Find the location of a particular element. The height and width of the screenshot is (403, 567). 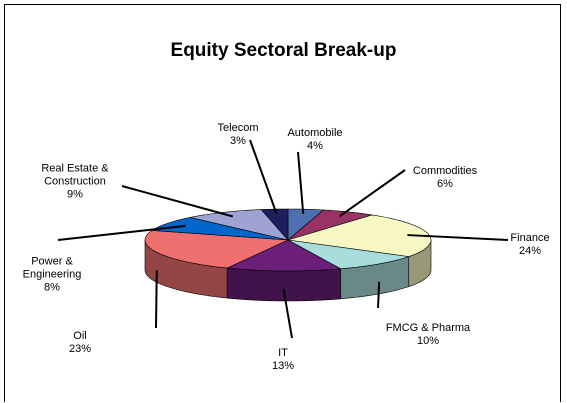

value-label: 24% is located at coordinates (530, 251).